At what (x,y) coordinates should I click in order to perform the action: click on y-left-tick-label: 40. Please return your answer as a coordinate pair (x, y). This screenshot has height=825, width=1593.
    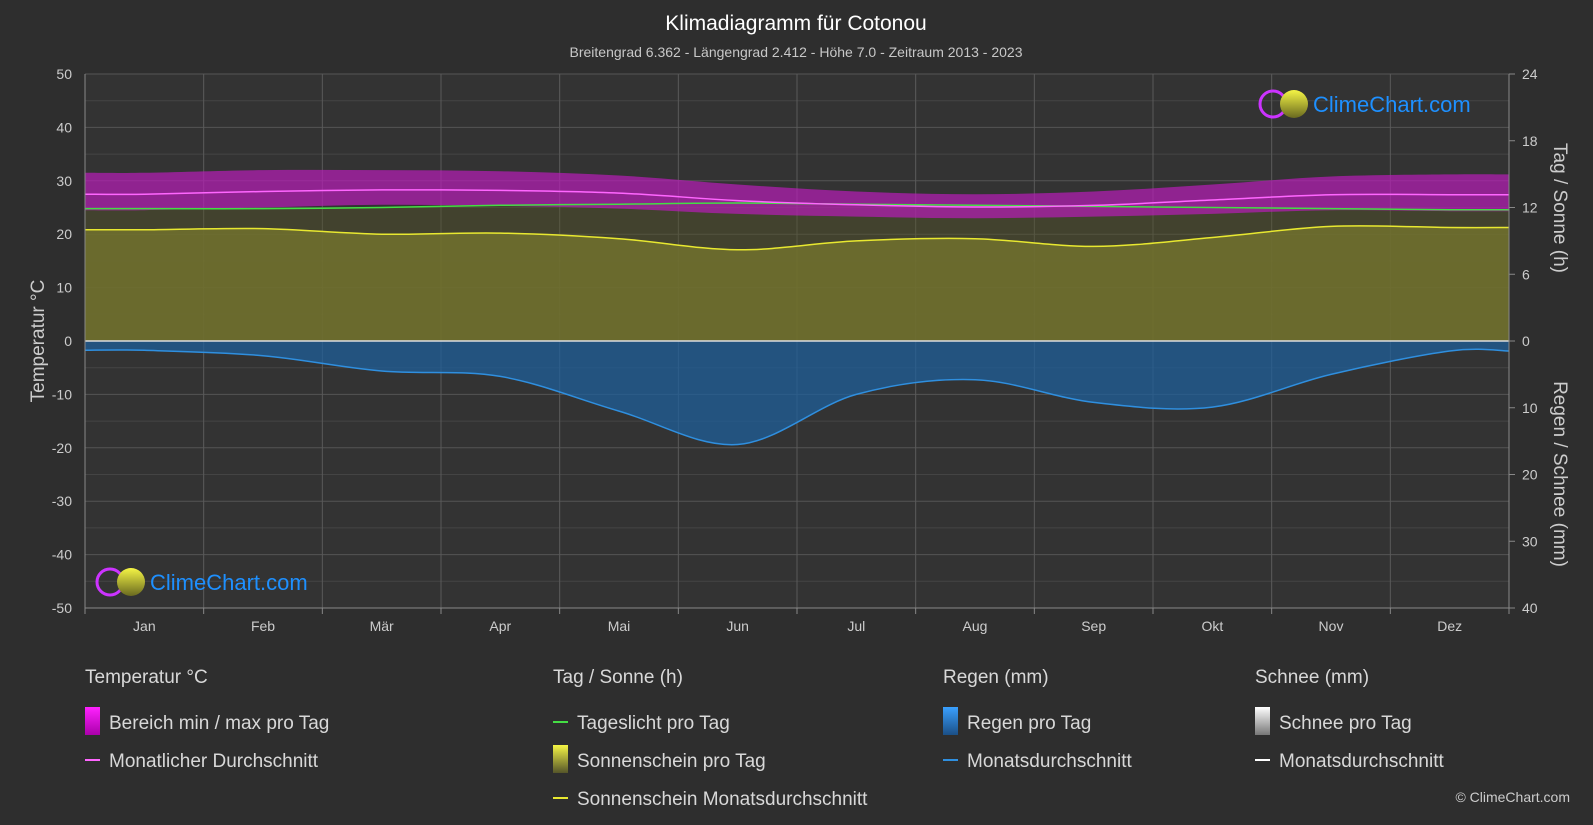
    Looking at the image, I should click on (64, 127).